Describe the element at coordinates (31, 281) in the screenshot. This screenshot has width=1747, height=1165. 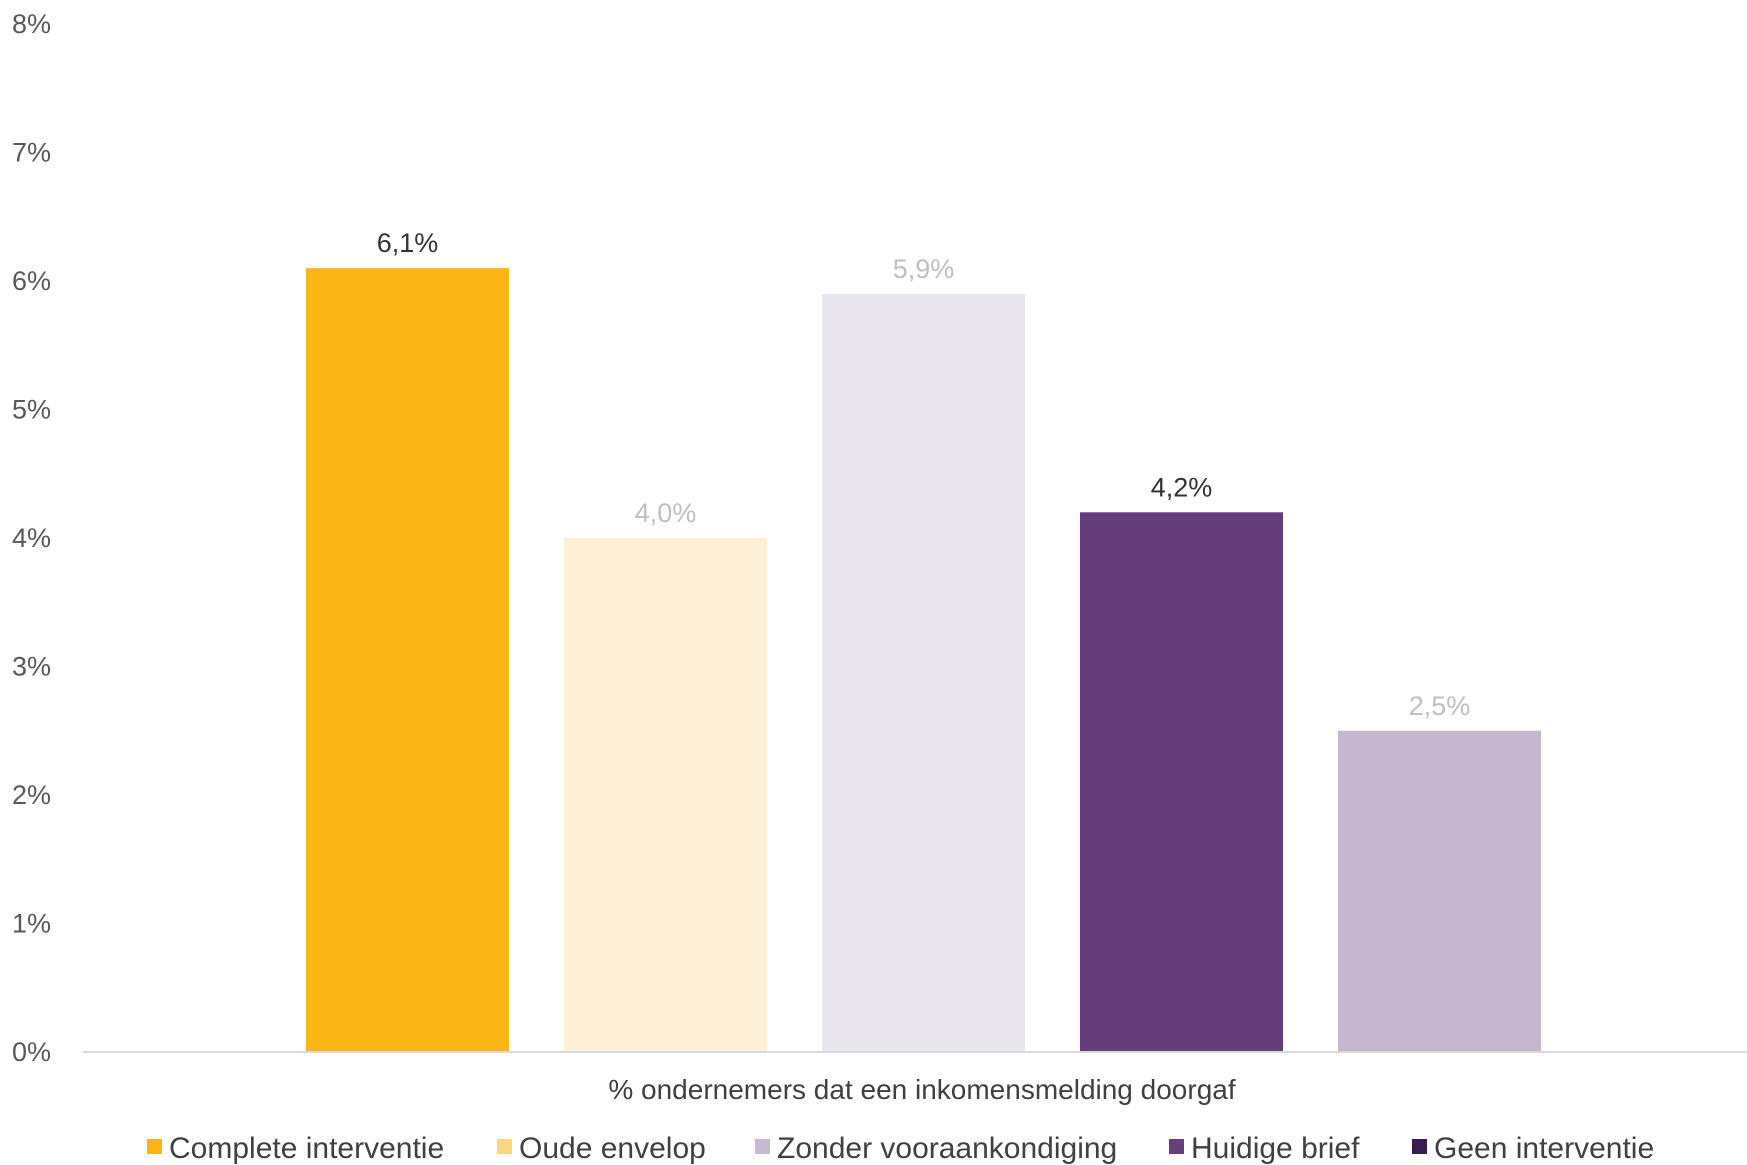
I see `y-tick-label: 6%` at that location.